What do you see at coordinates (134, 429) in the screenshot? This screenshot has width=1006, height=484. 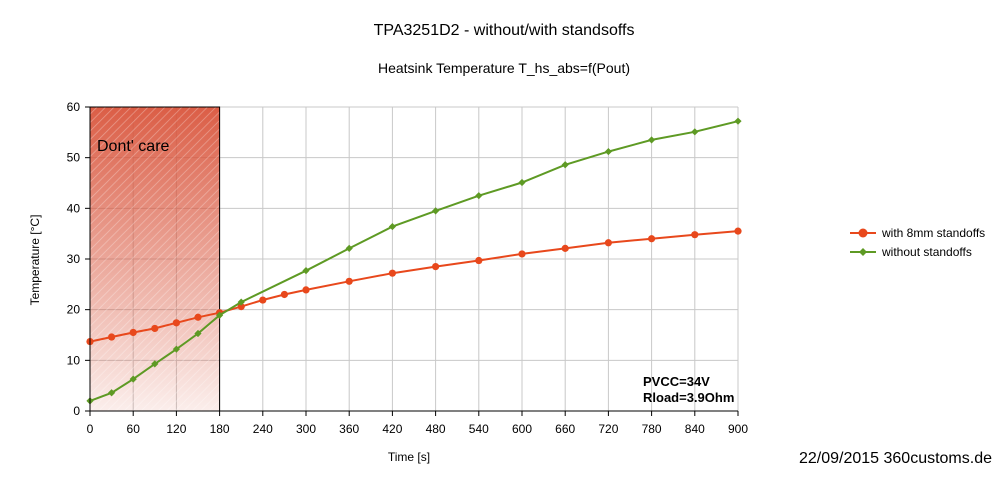 I see `x-tick-label: 60` at bounding box center [134, 429].